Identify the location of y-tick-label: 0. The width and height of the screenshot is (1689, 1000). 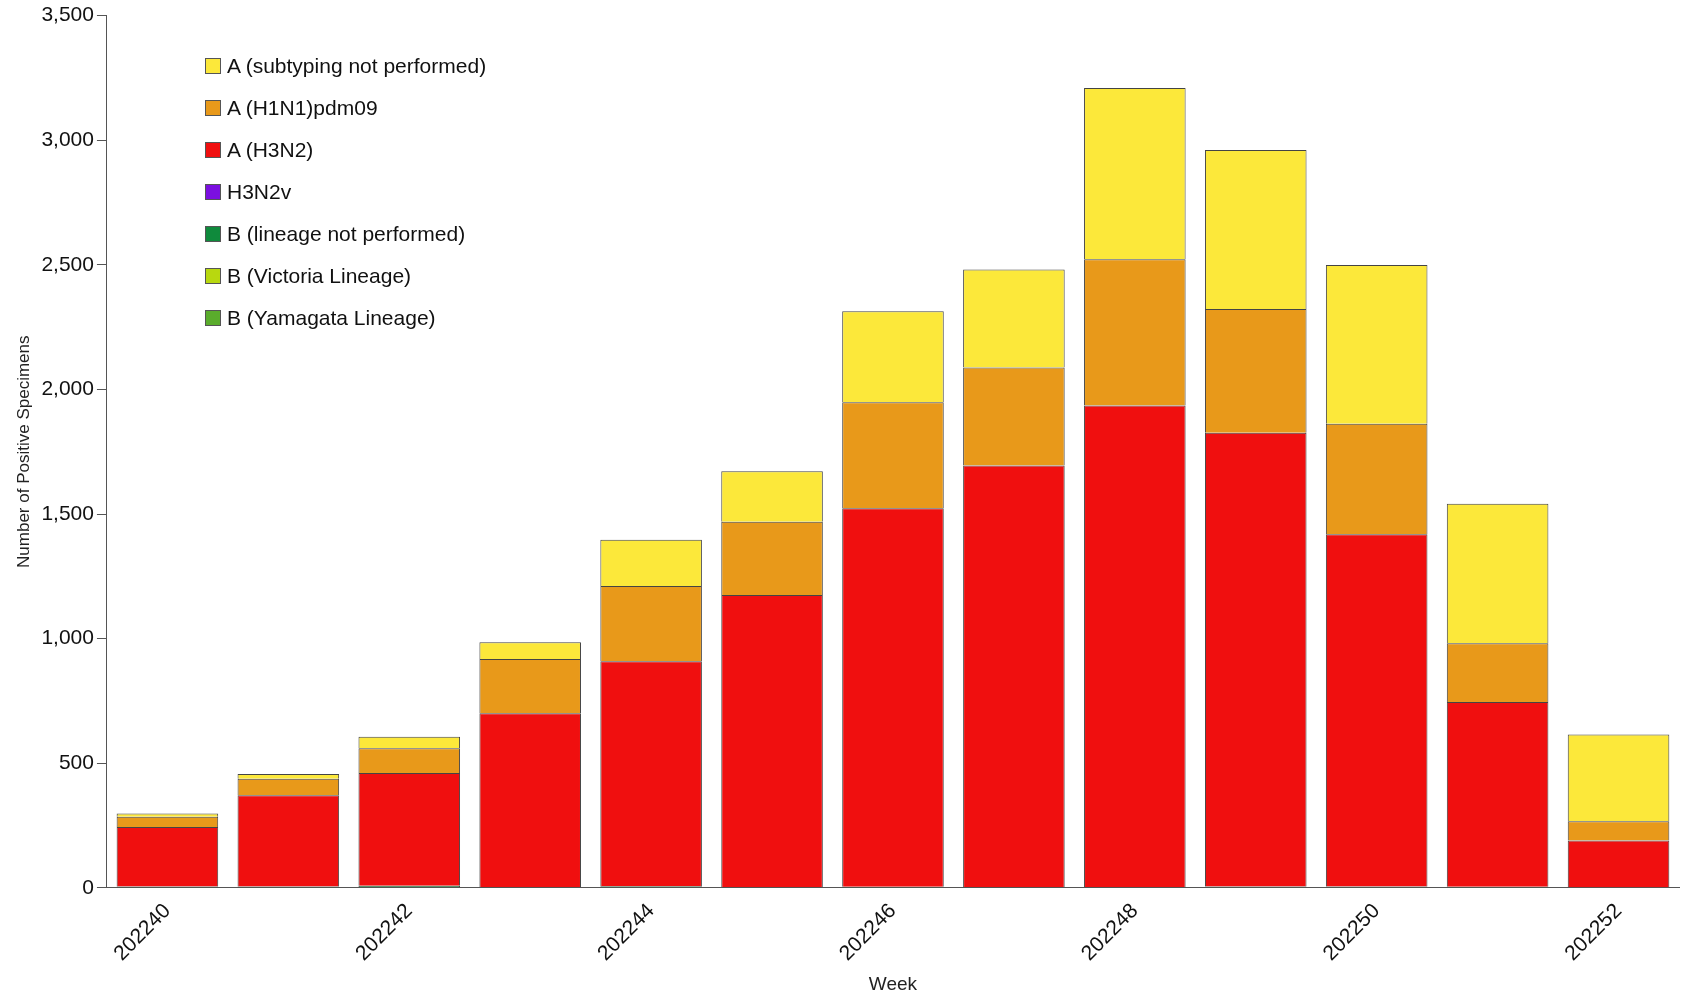
(88, 886).